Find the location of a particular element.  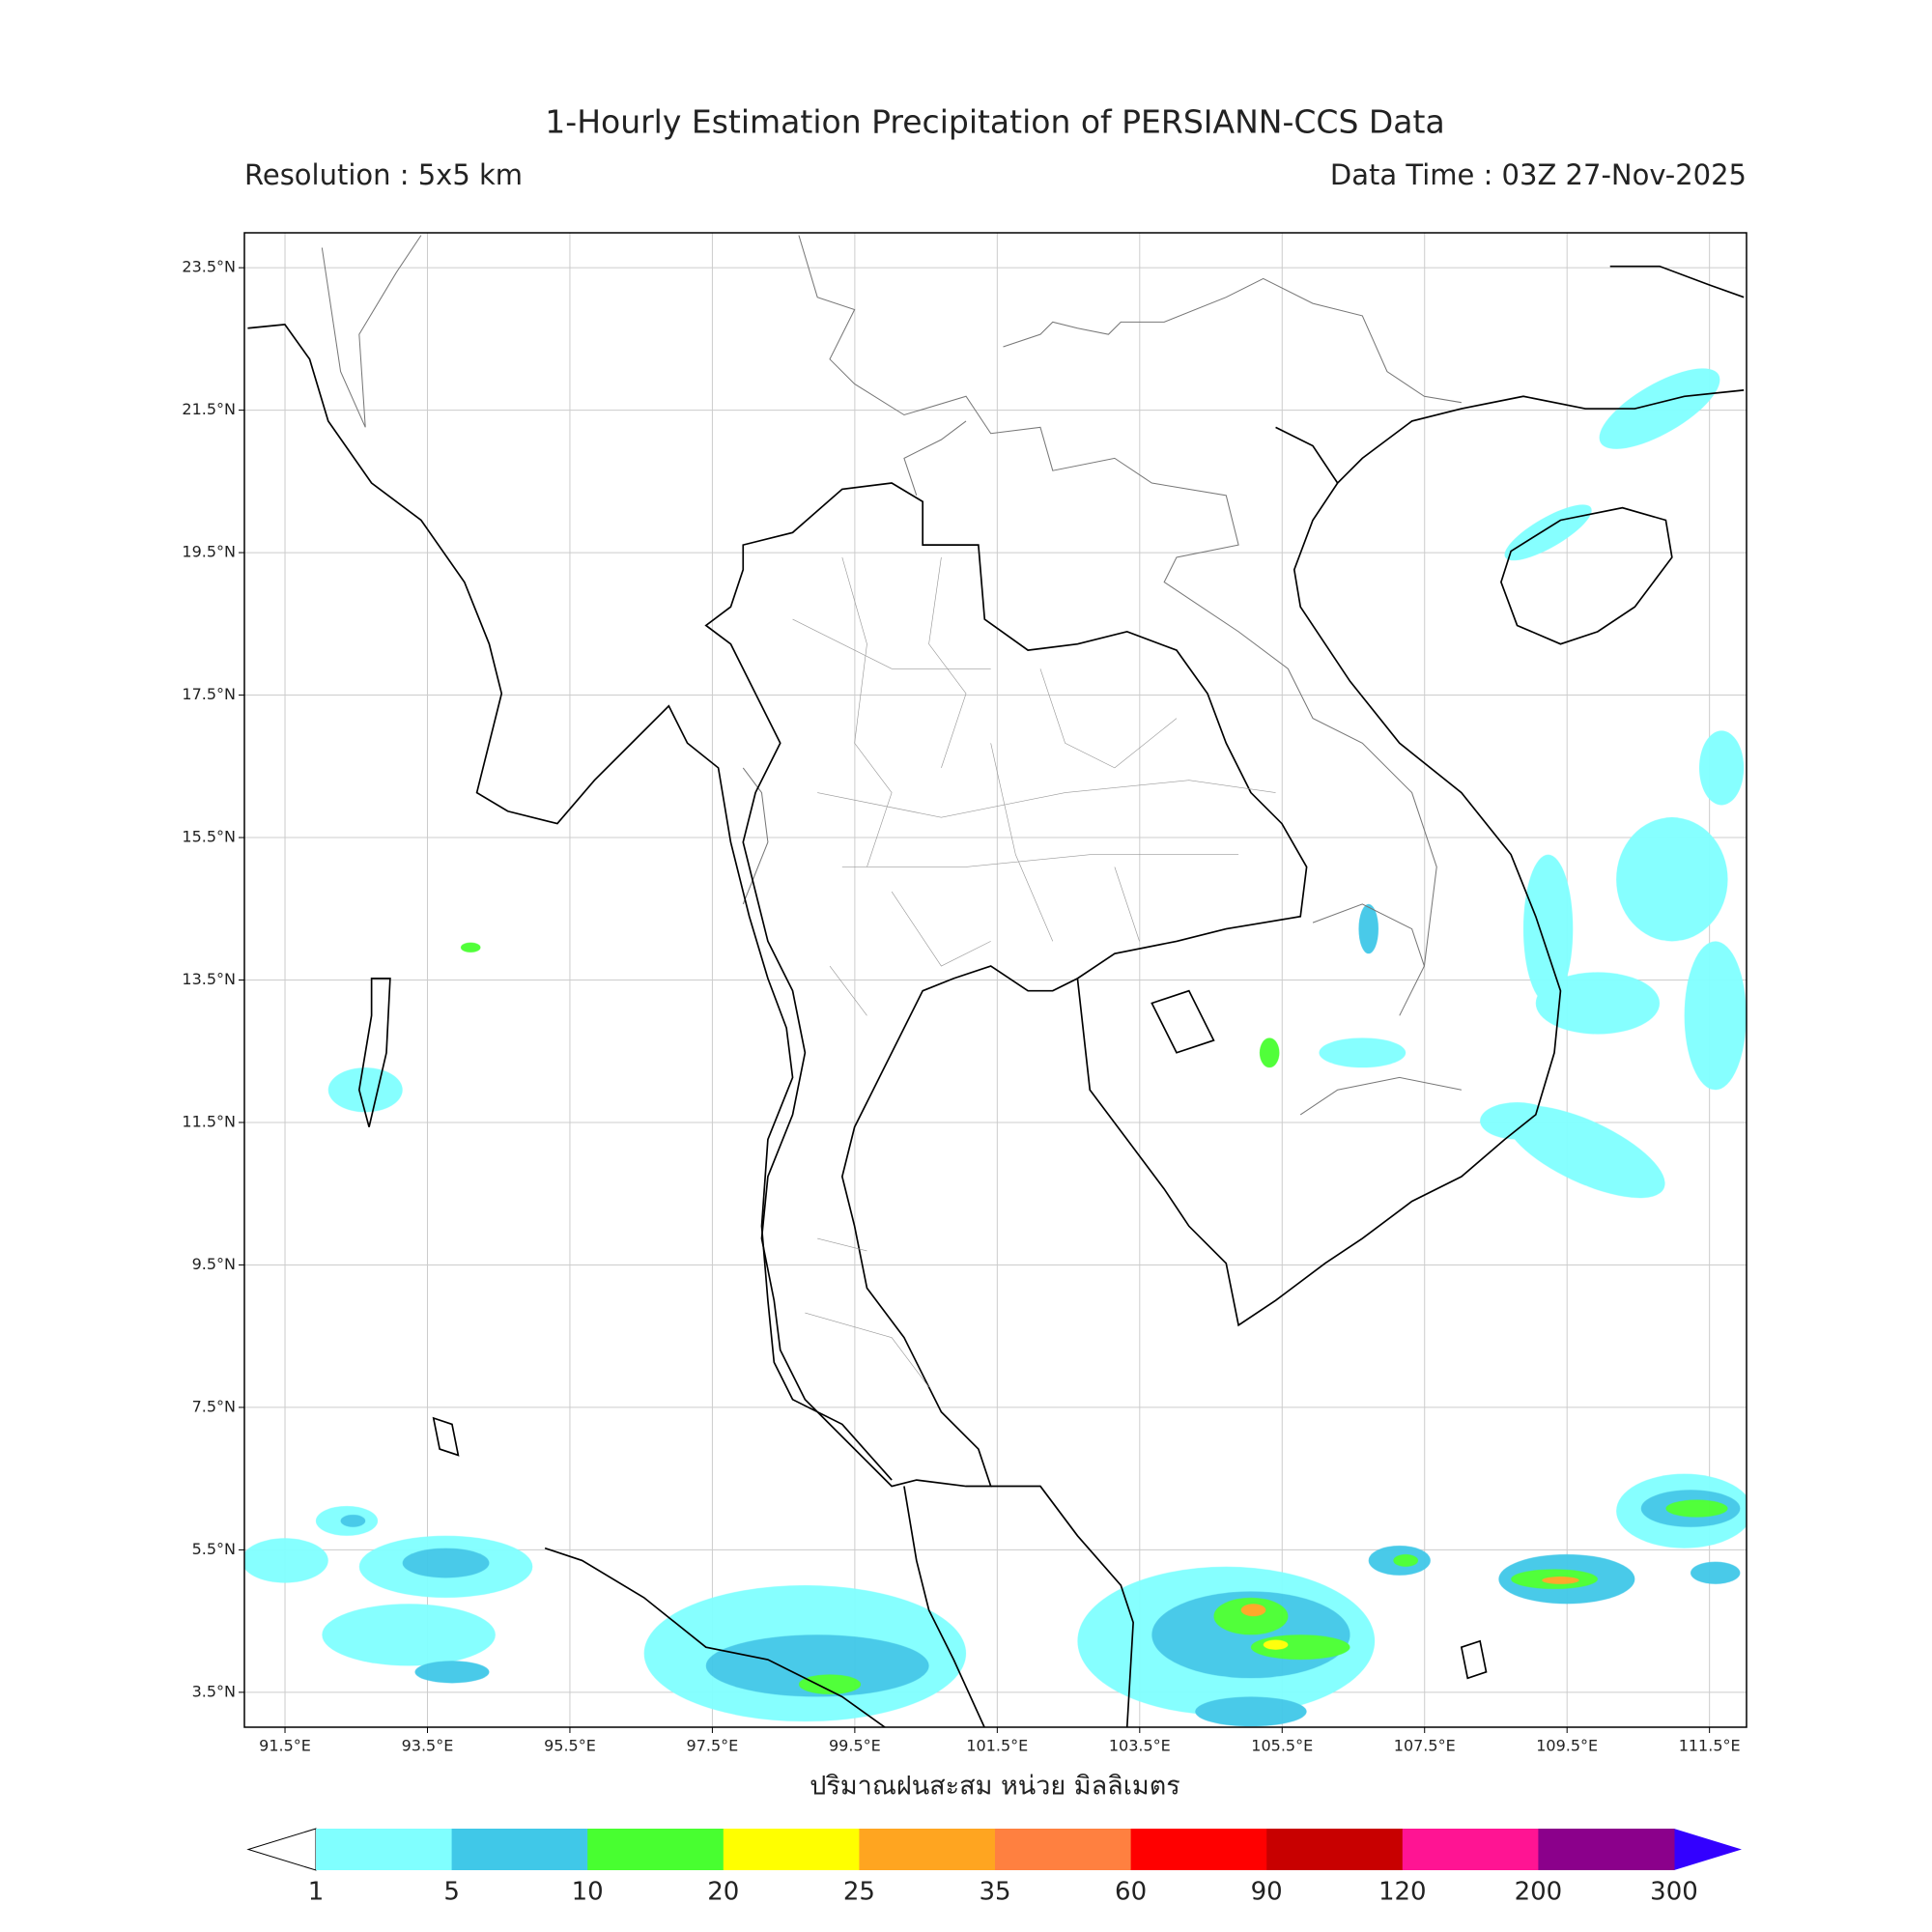

colorbar-label: 300 is located at coordinates (1674, 1892).